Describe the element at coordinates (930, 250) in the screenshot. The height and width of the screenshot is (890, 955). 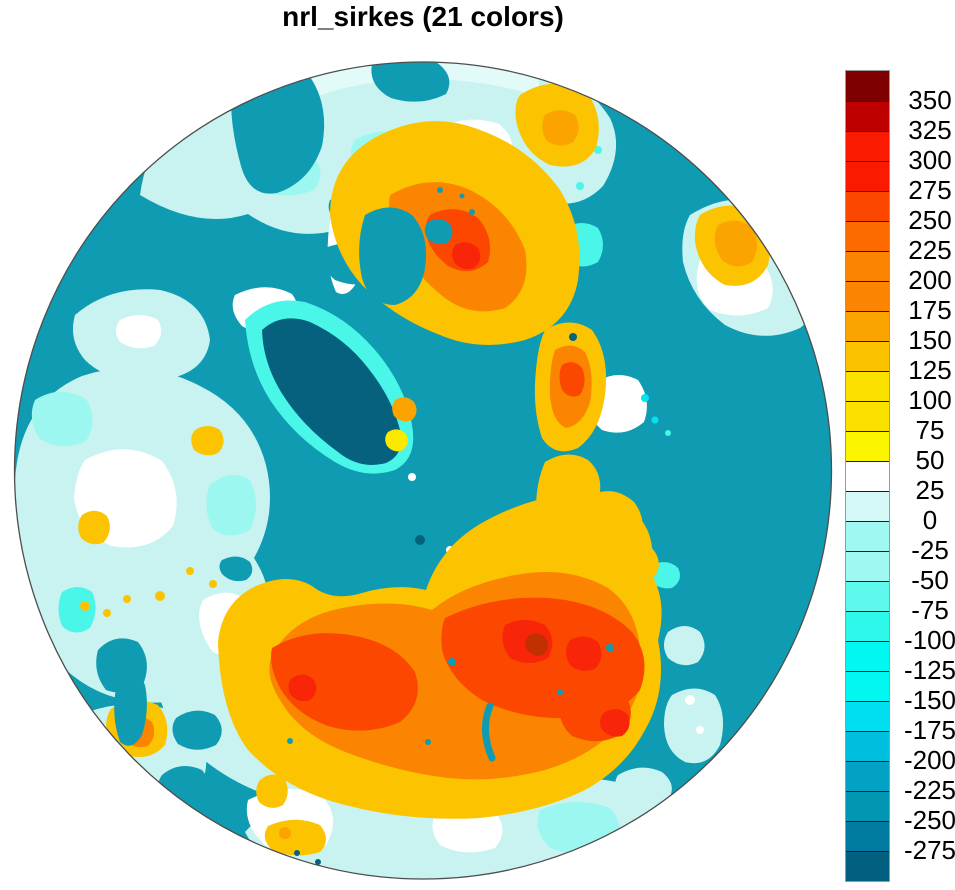
I see `colorbar-tick-label: 225` at that location.